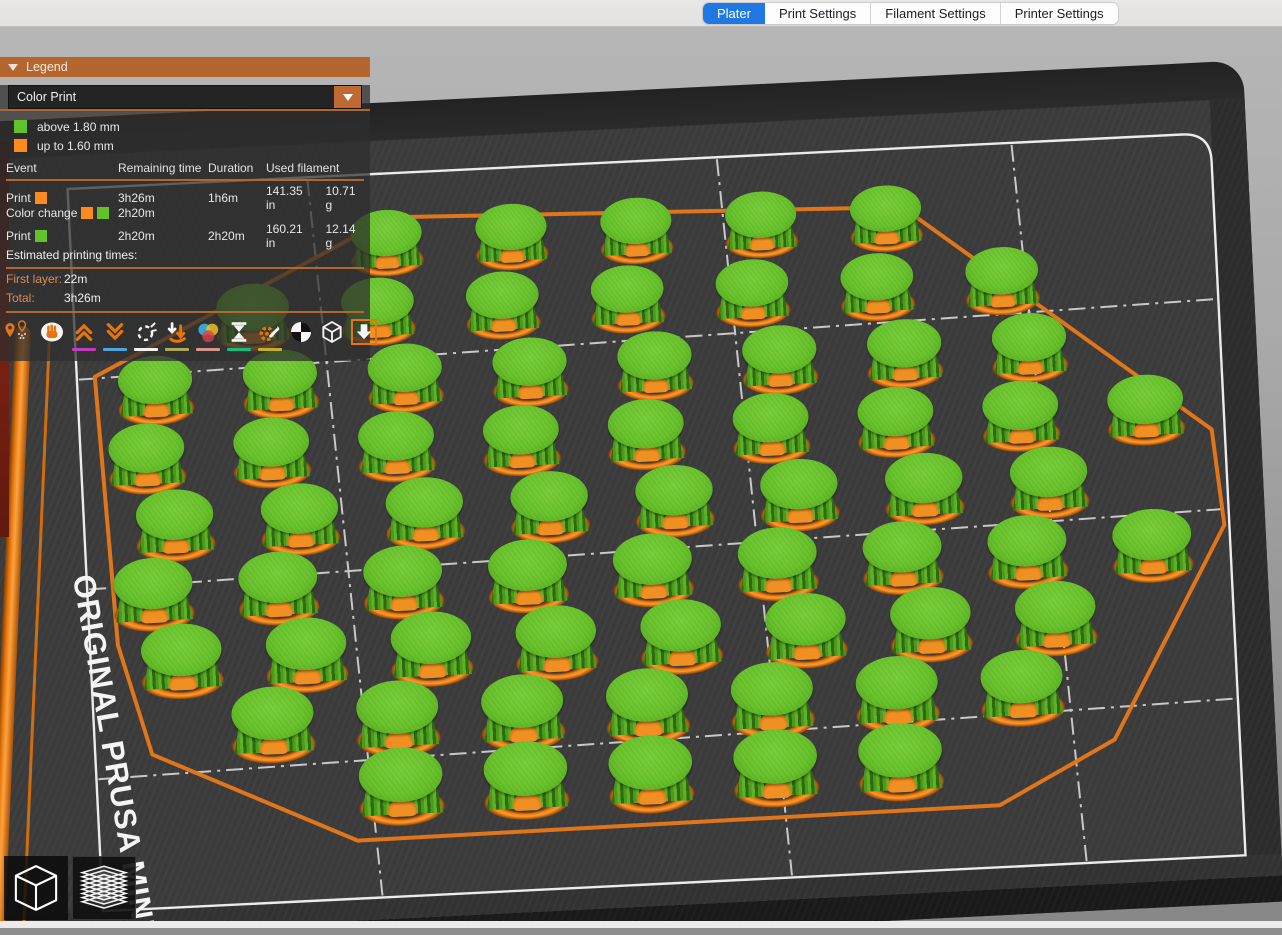 This screenshot has width=1282, height=935. Describe the element at coordinates (21, 168) in the screenshot. I see `col-event: Event` at that location.